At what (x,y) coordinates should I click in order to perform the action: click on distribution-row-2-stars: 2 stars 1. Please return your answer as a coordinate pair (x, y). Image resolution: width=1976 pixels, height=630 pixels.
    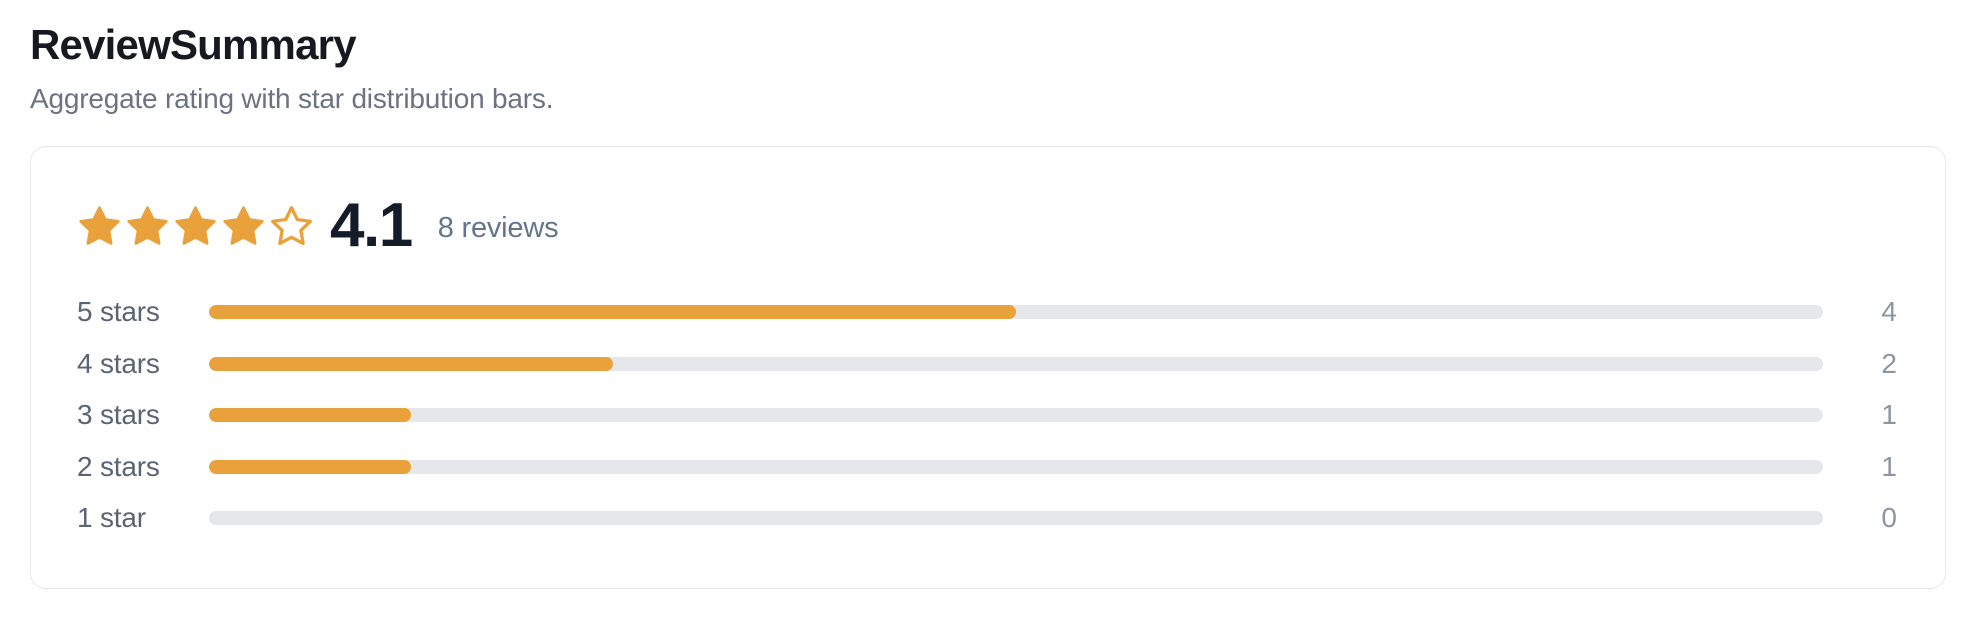
    Looking at the image, I should click on (987, 466).